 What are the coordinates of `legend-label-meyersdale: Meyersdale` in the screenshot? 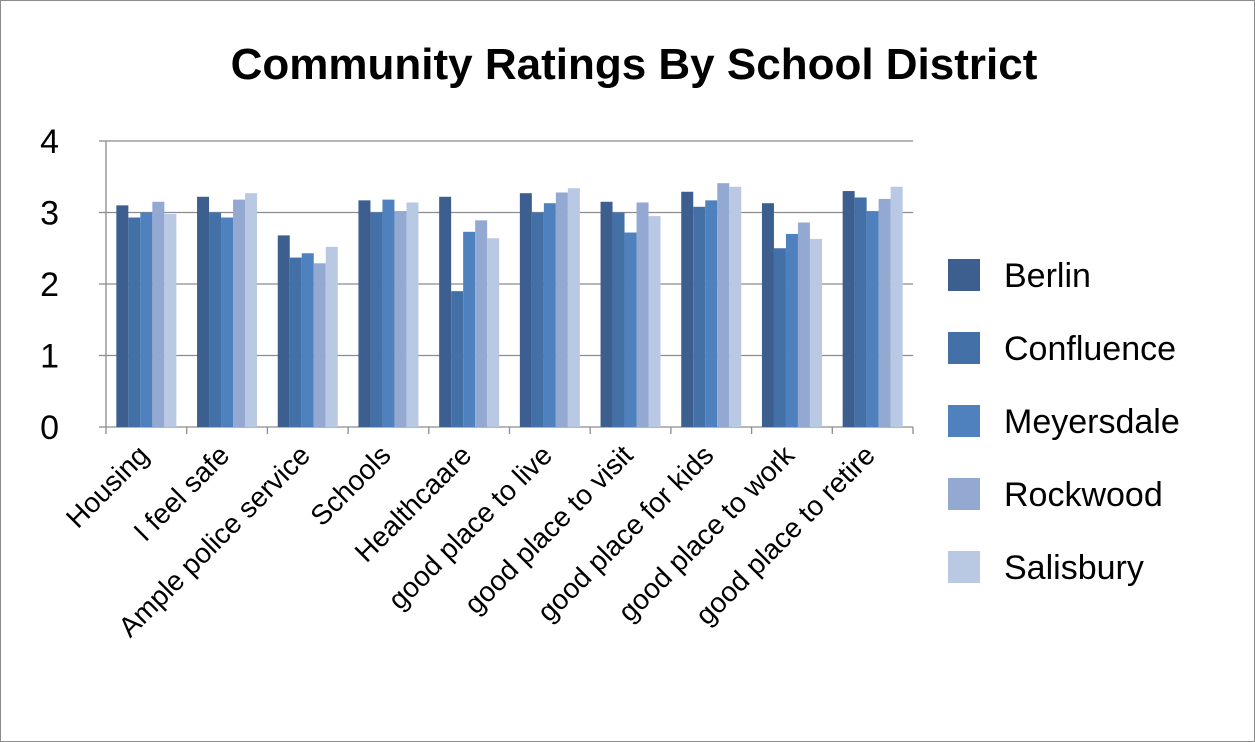 It's located at (1092, 422).